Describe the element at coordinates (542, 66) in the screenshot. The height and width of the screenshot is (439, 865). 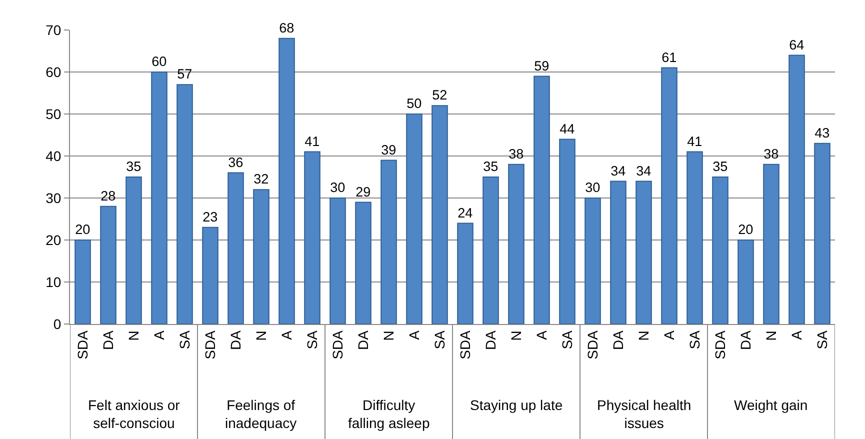
I see `data-label: 59` at that location.